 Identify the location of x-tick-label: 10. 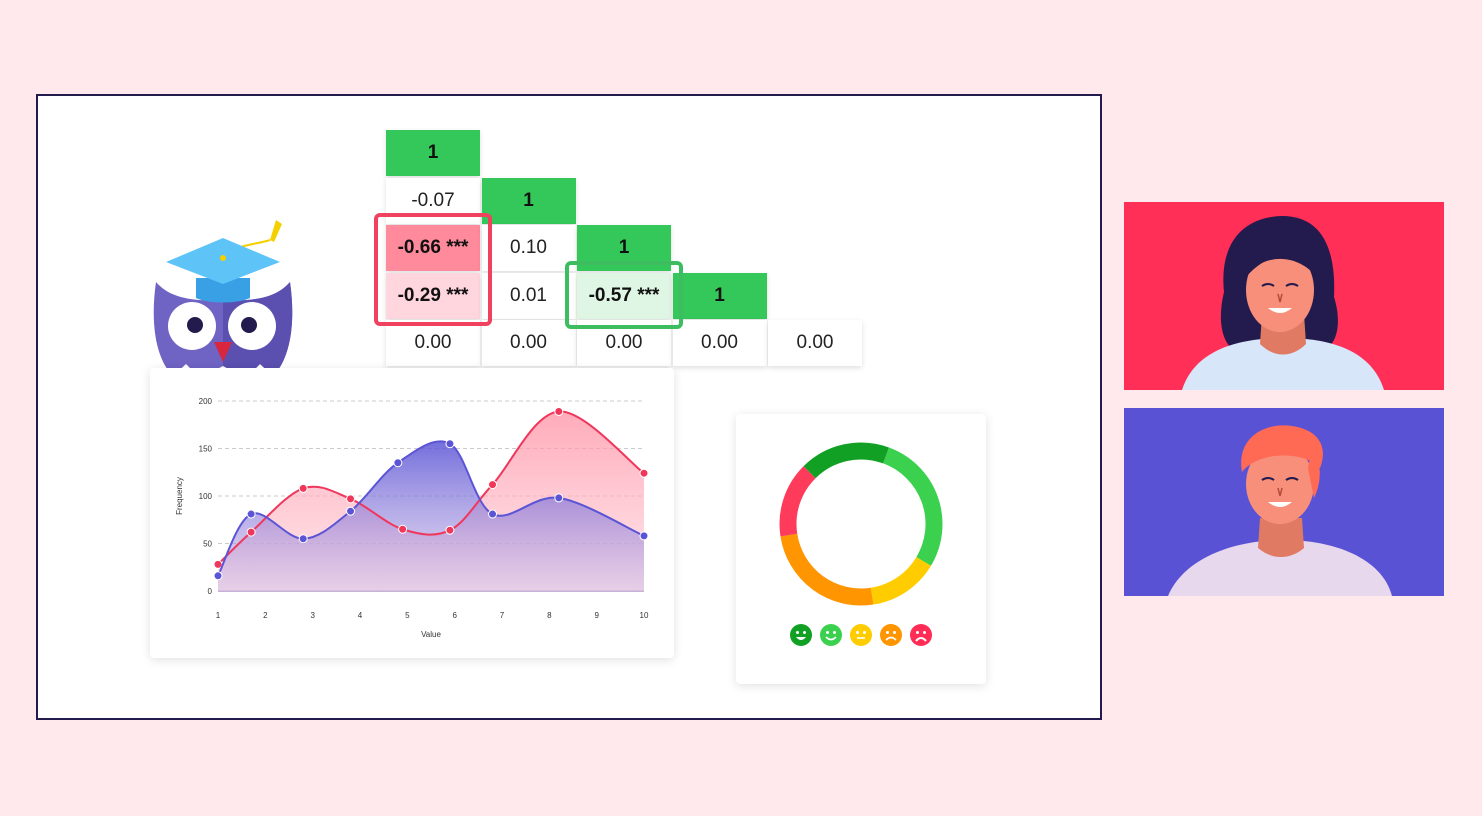
(644, 615).